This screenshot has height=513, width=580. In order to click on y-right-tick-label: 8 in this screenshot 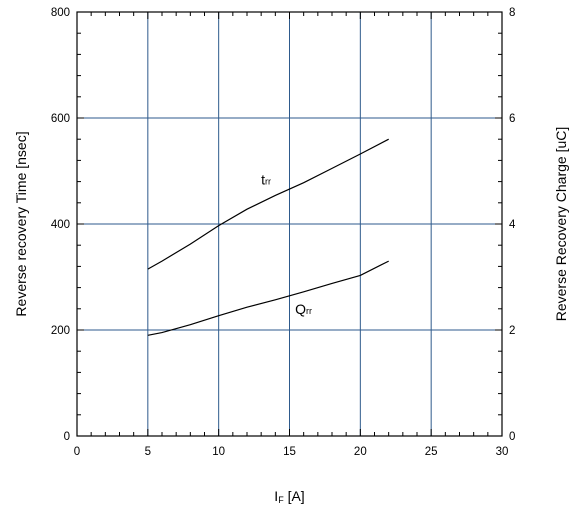, I will do `click(512, 13)`.